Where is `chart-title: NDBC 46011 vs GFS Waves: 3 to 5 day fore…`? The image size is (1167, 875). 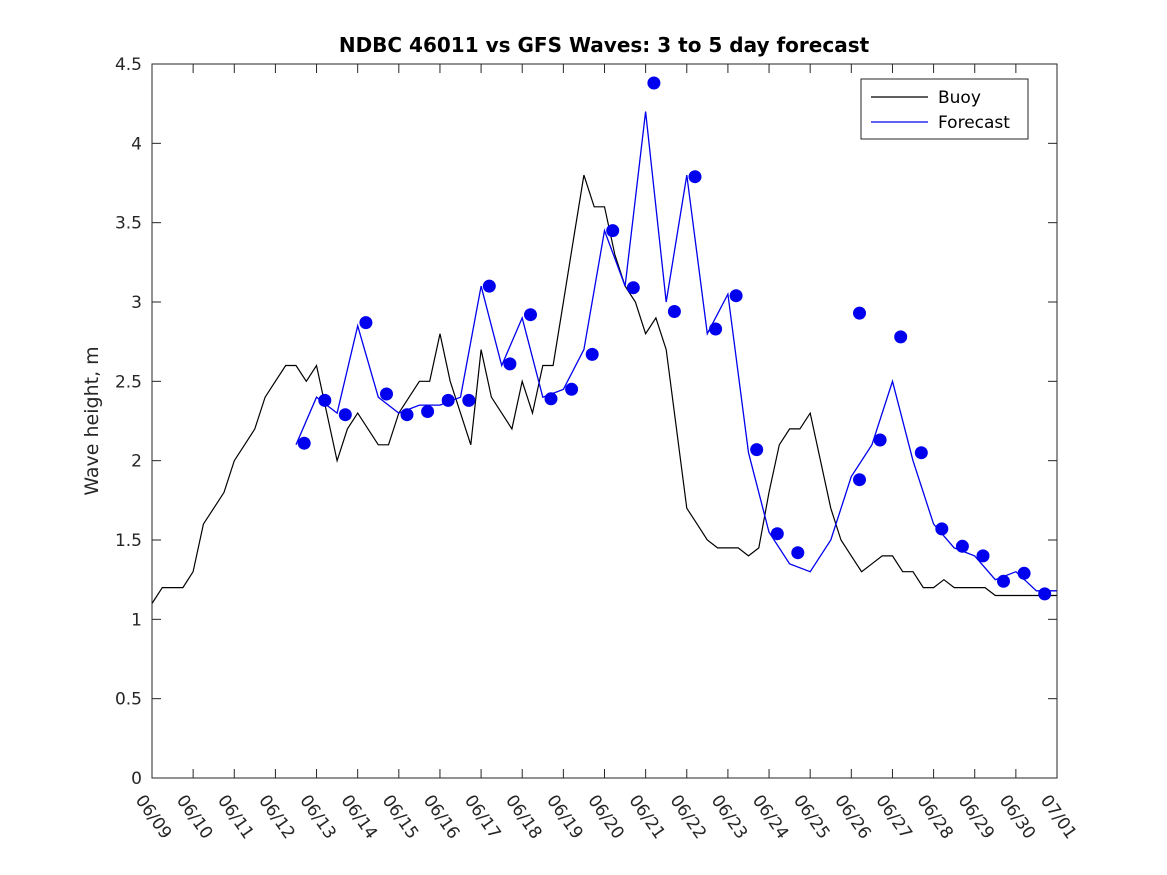
chart-title: NDBC 46011 vs GFS Waves: 3 to 5 day fore… is located at coordinates (604, 45).